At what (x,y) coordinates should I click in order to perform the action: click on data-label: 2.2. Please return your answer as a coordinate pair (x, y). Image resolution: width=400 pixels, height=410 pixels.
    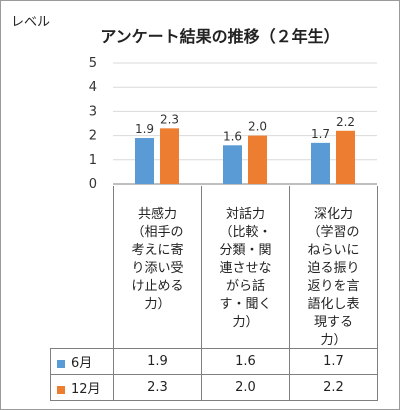
    Looking at the image, I should click on (345, 122).